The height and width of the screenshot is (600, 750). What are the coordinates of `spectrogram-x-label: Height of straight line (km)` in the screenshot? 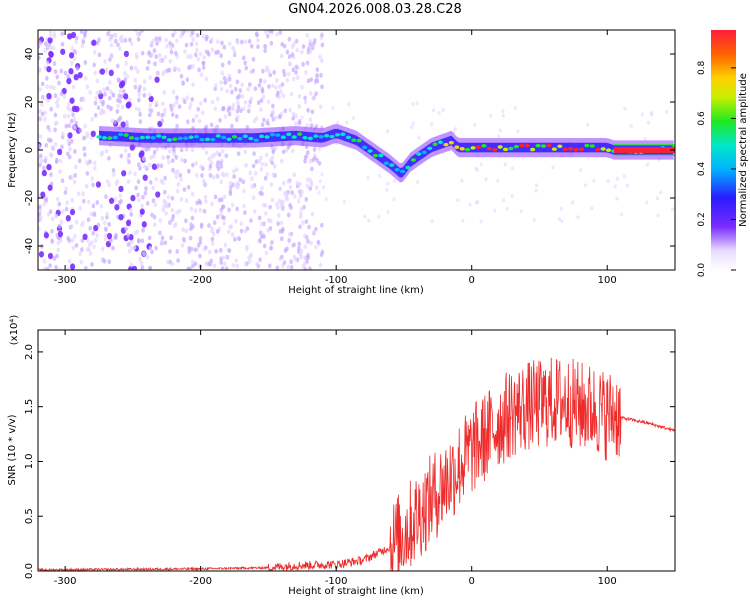 It's located at (356, 290).